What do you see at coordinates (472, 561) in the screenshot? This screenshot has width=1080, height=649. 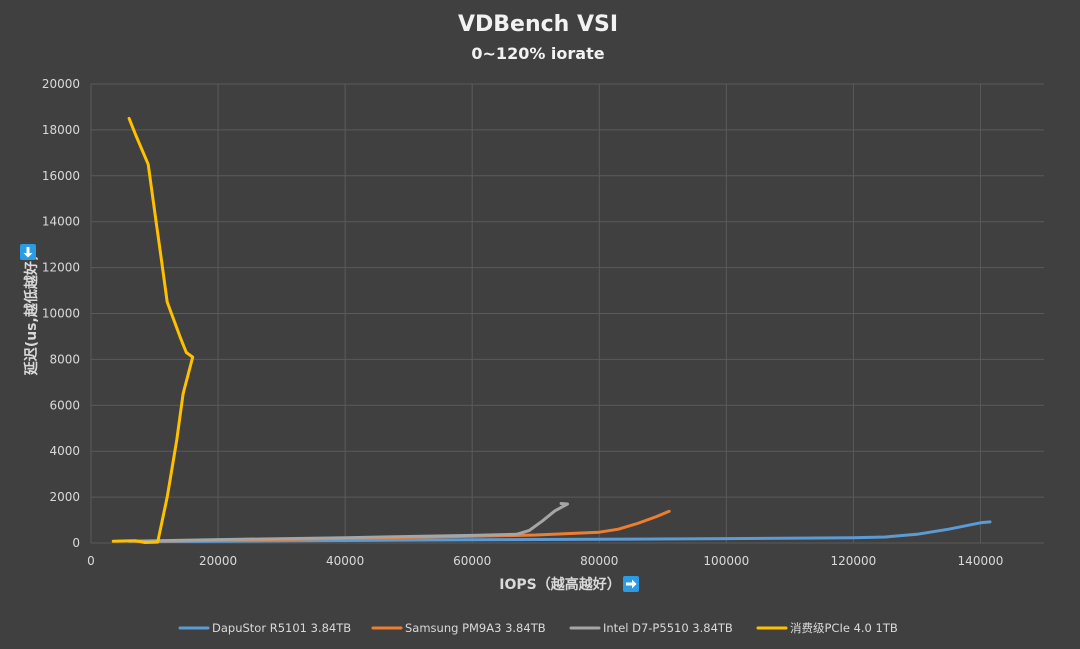 I see `x-tick-label: 60000` at bounding box center [472, 561].